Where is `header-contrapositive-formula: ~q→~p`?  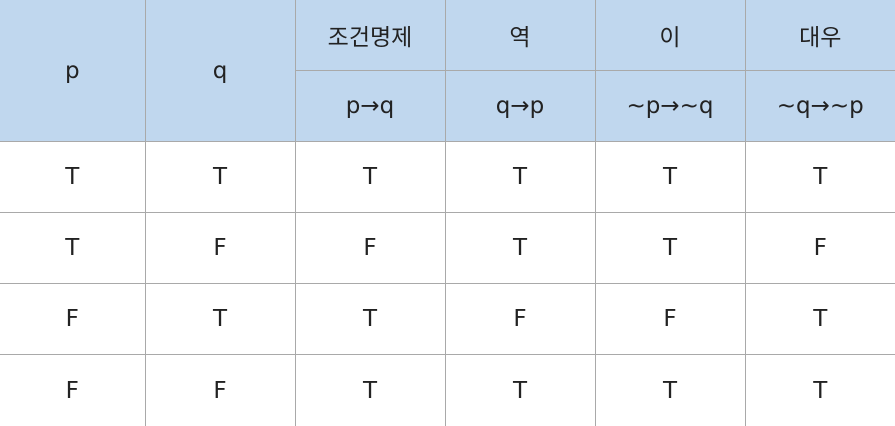
header-contrapositive-formula: ~q→~p is located at coordinates (819, 106).